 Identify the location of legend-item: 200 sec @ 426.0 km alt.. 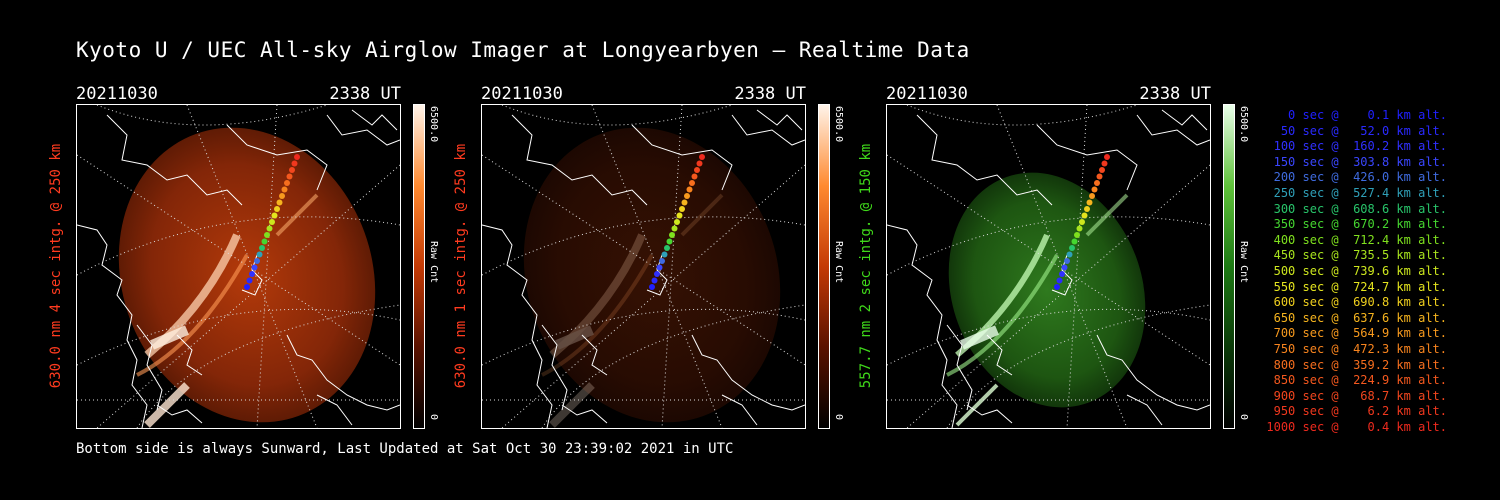
(1356, 177).